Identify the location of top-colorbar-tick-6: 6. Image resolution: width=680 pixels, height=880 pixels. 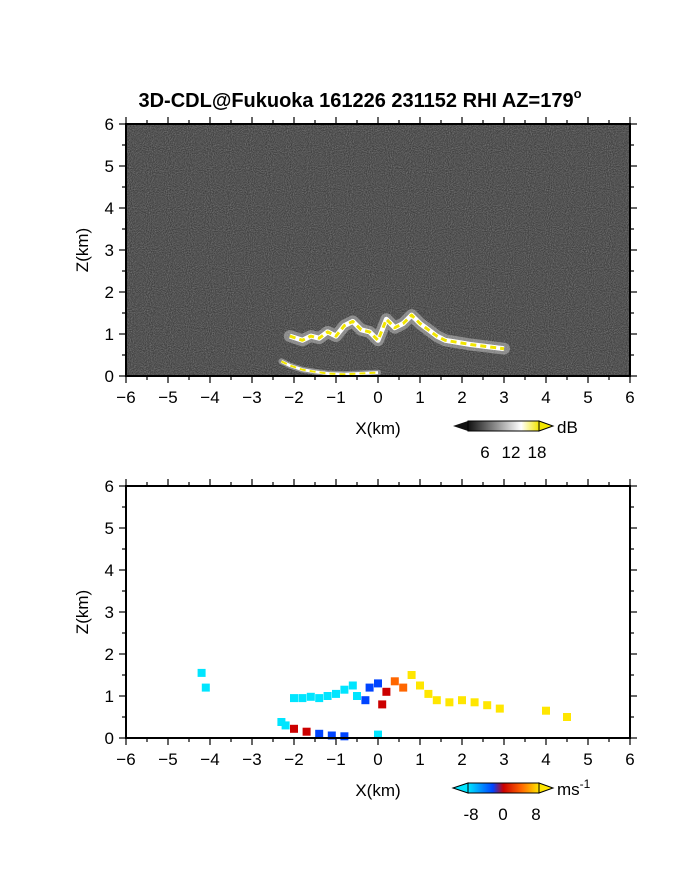
(484, 452).